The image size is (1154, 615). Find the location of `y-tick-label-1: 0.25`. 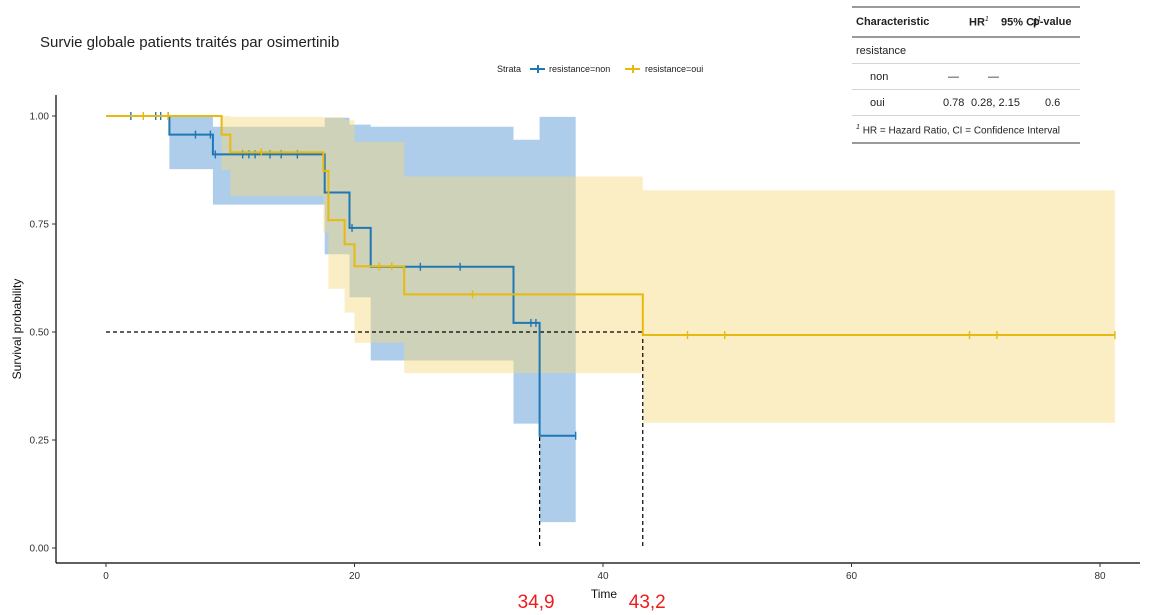

y-tick-label-1: 0.25 is located at coordinates (40, 441).